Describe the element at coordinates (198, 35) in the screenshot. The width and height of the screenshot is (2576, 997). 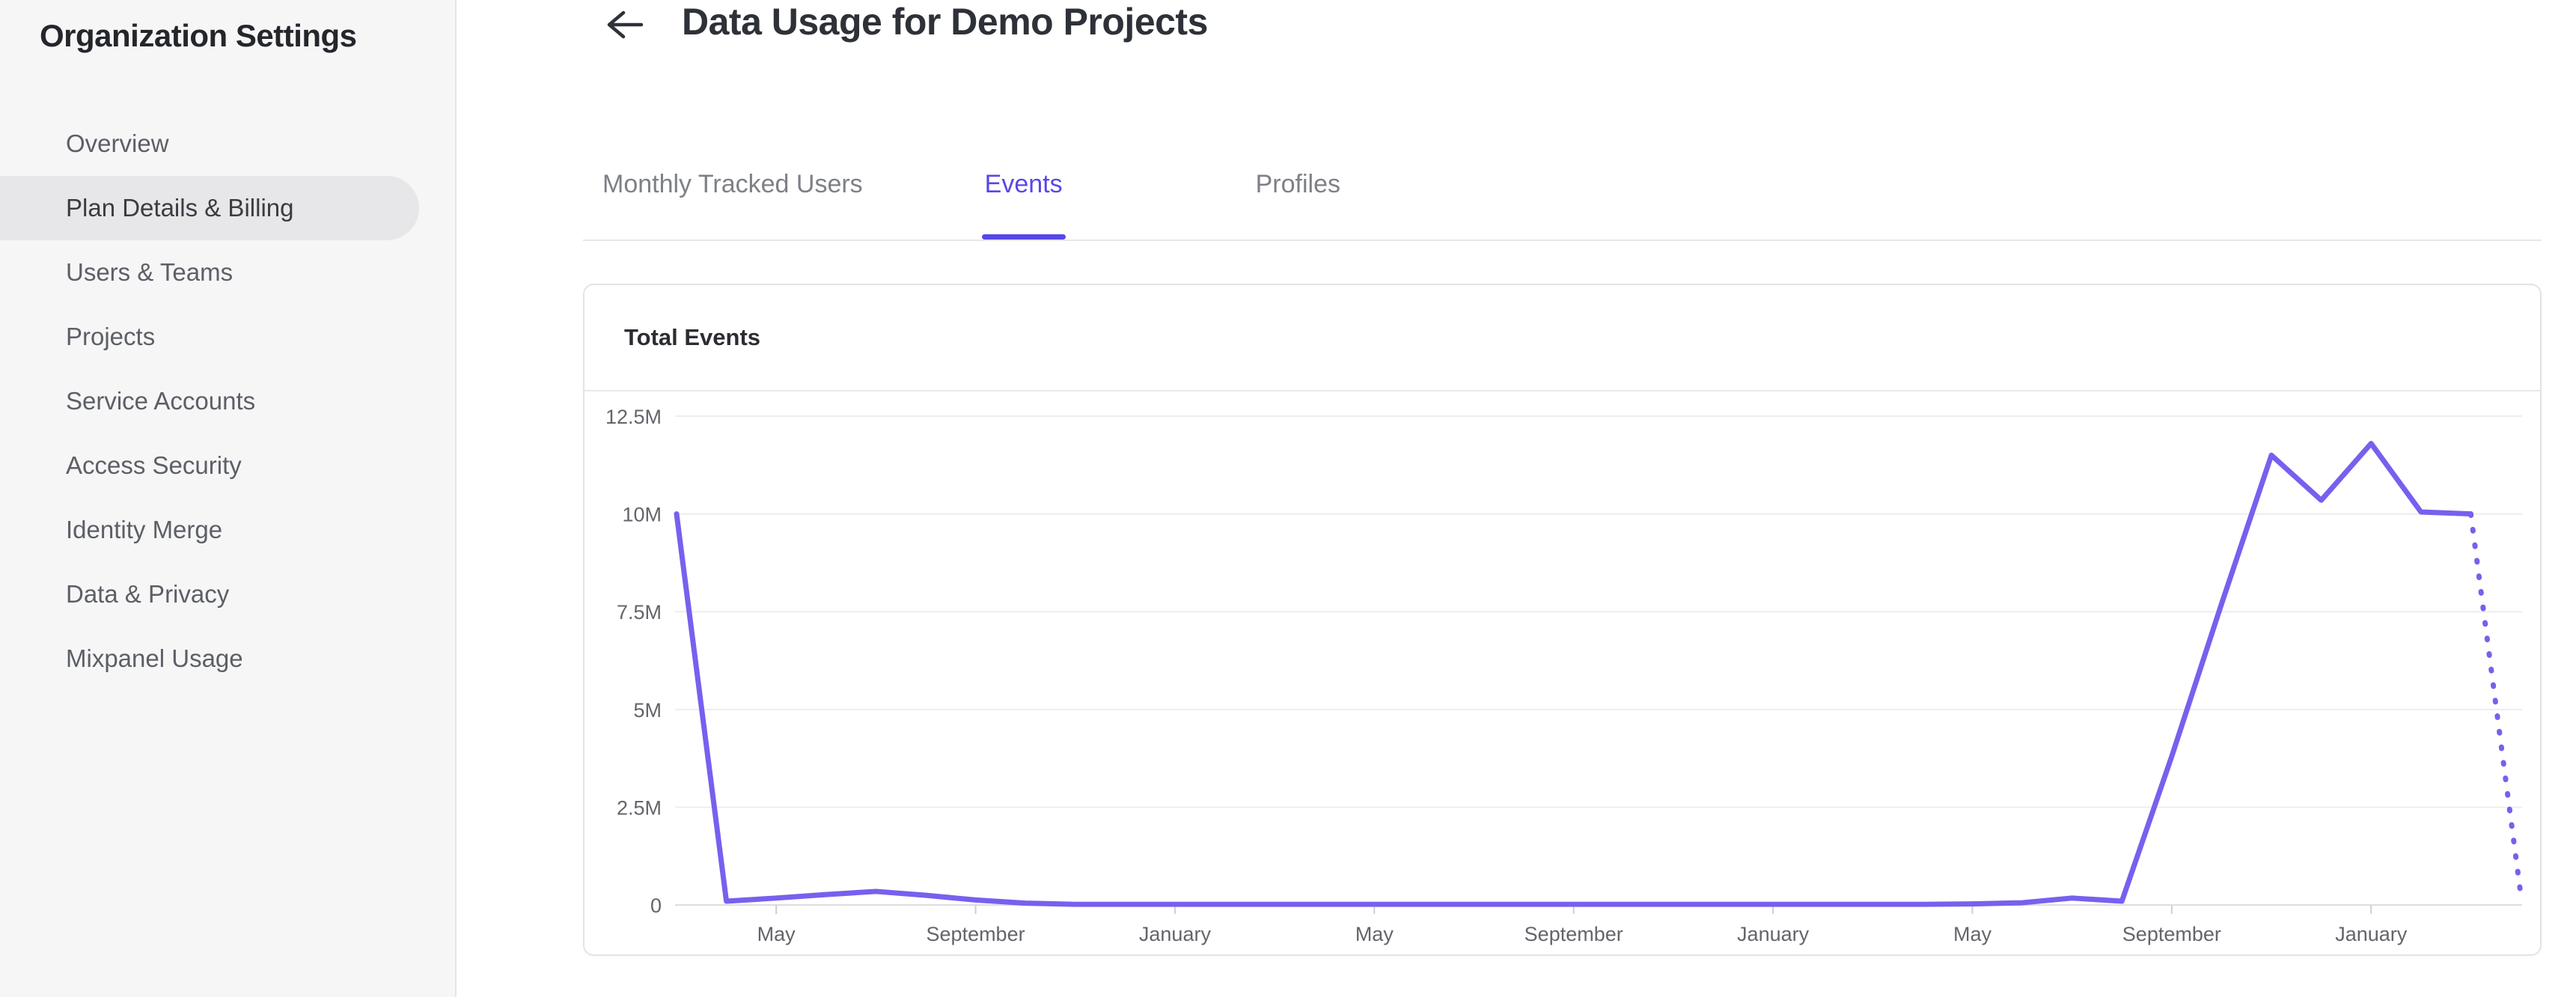
I see `sidebar-title: Organization Settings` at that location.